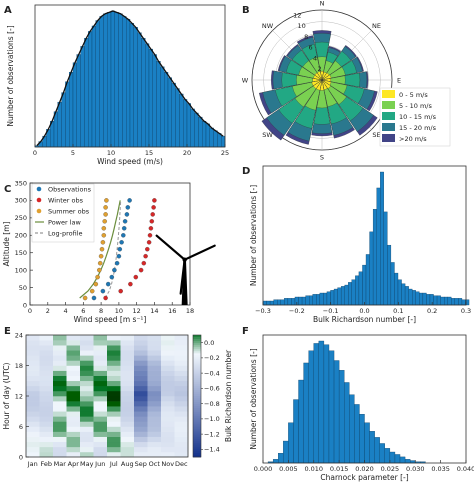 Image resolution: width=474 pixels, height=484 pixels. What do you see at coordinates (413, 95) in the screenshot?
I see `b-legend-label: 0 - 5 m/s` at bounding box center [413, 95].